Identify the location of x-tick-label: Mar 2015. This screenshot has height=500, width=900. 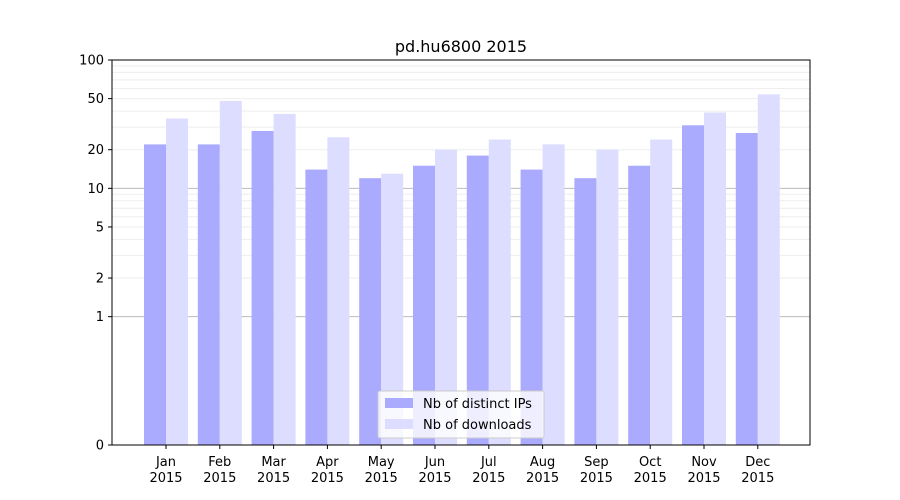
(273, 470).